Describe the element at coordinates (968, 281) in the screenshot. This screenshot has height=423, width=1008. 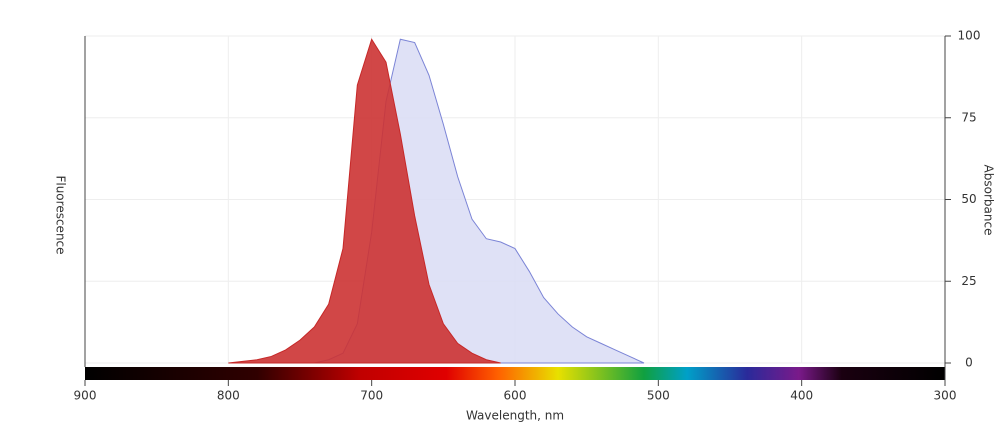
I see `y-tick-label: 25` at that location.